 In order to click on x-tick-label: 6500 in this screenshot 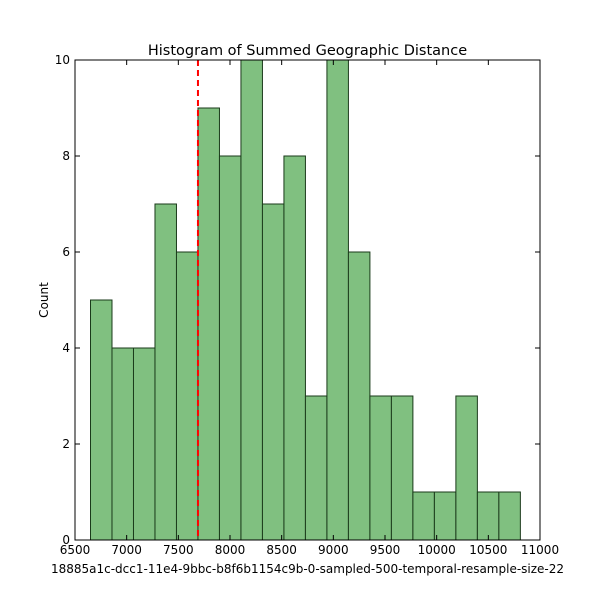, I will do `click(75, 550)`.